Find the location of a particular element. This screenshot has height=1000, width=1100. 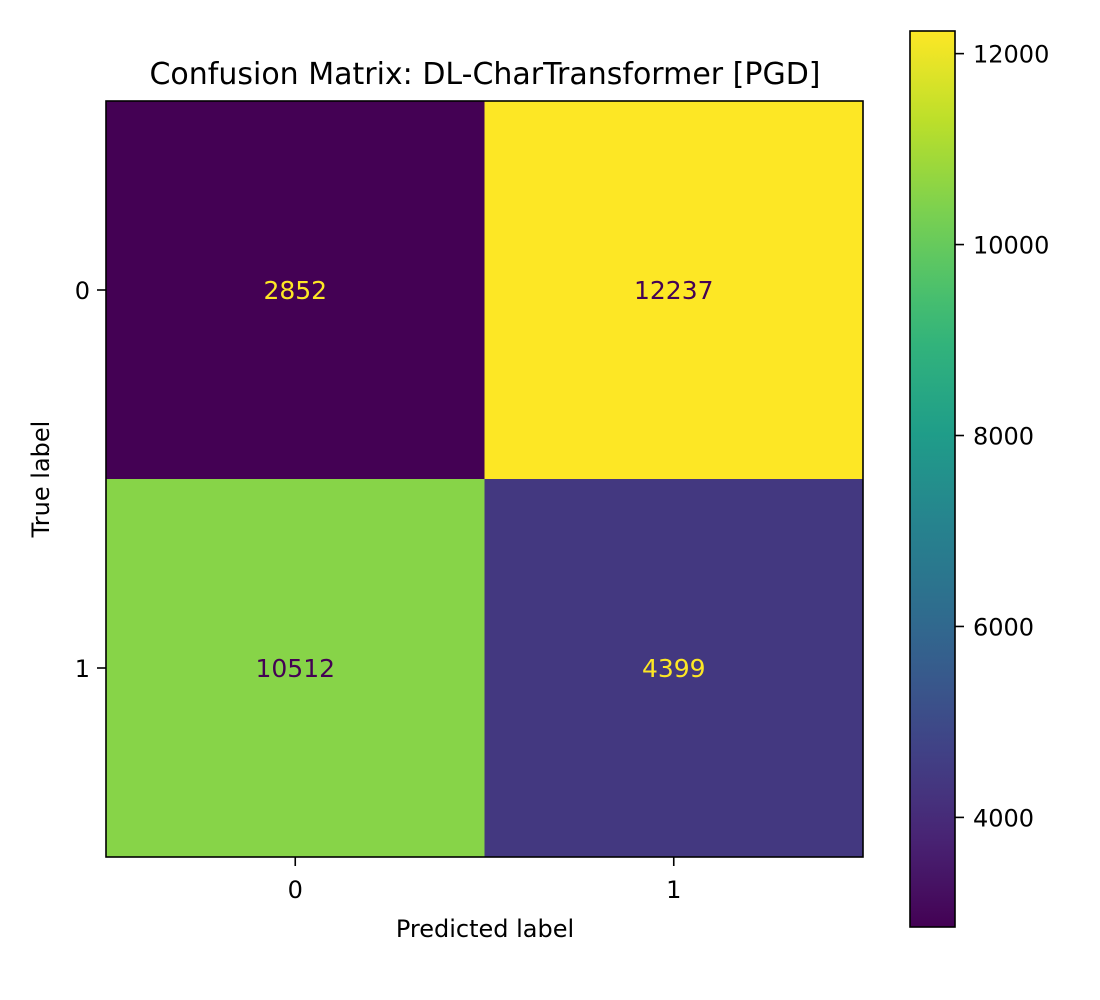

colorbar-tick-label: 10000 is located at coordinates (1011, 246).